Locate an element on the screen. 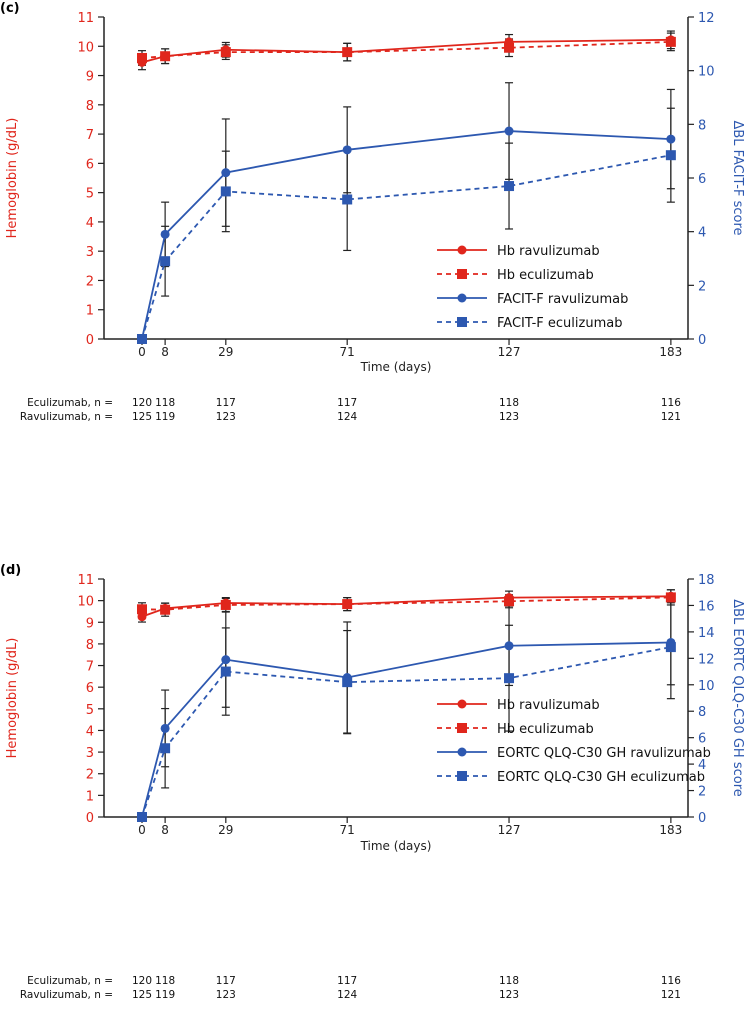 This screenshot has height=1011, width=750. legend-label: EORTC QLQ-C30 GH ravulizumab is located at coordinates (604, 753).